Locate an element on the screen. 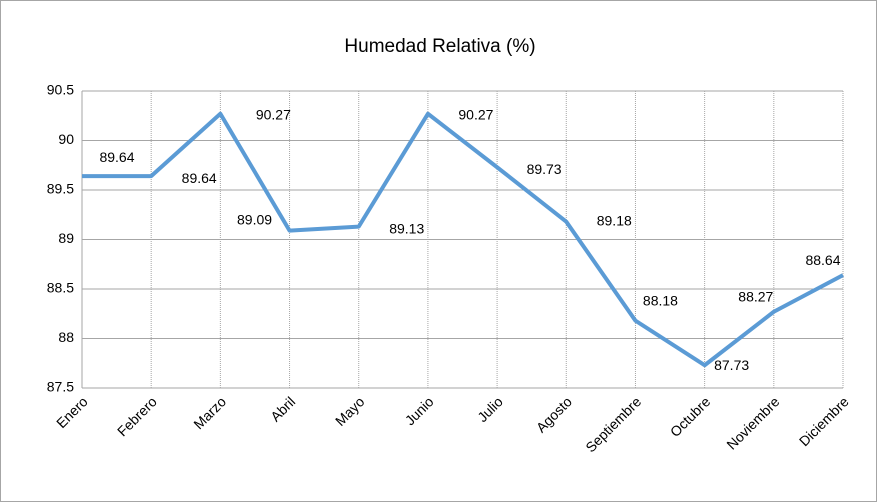 Image resolution: width=878 pixels, height=503 pixels. data-label: 89.73 is located at coordinates (544, 169).